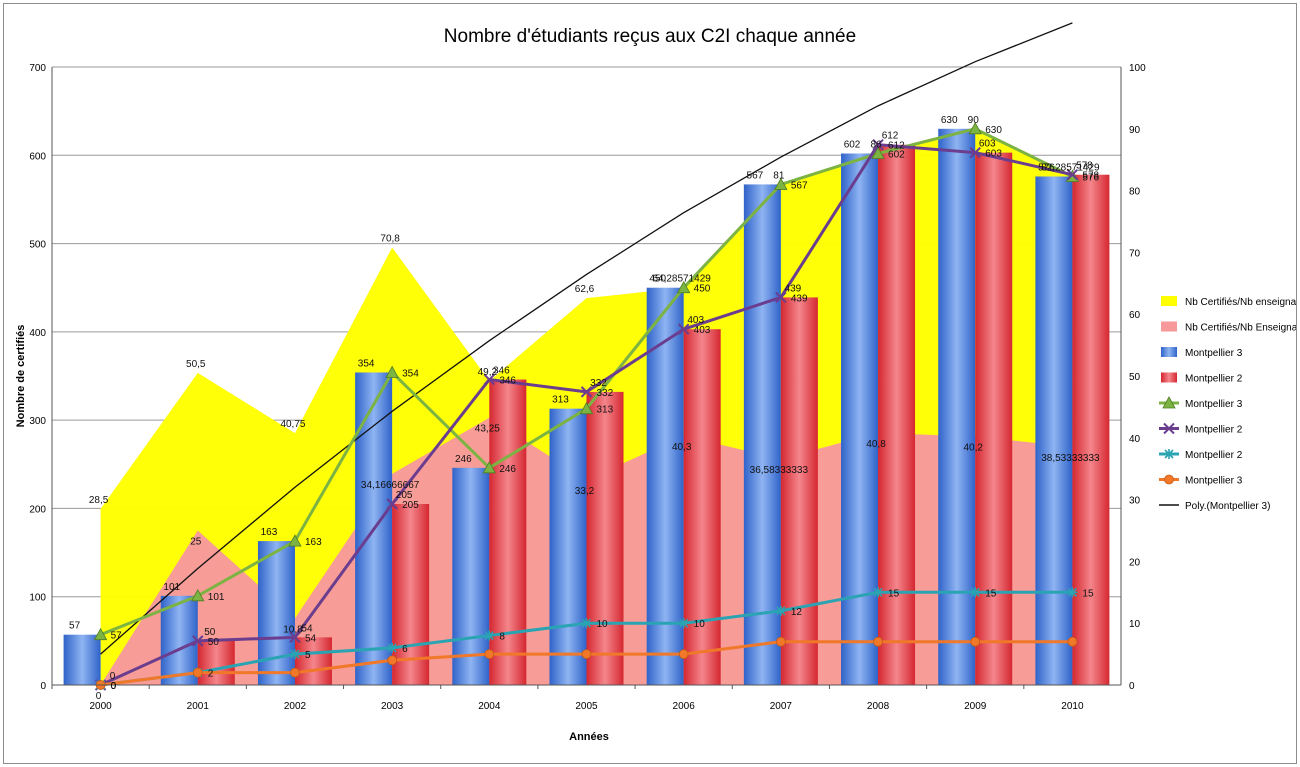 The height and width of the screenshot is (767, 1300). I want to click on legend-item: Montpellier 3, so click(1201, 480).